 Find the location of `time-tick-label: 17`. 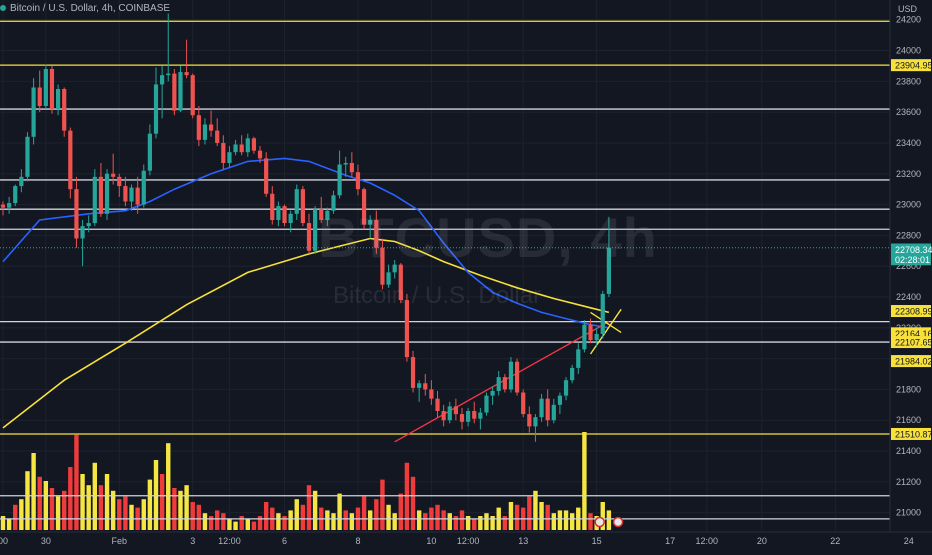

time-tick-label: 17 is located at coordinates (670, 541).